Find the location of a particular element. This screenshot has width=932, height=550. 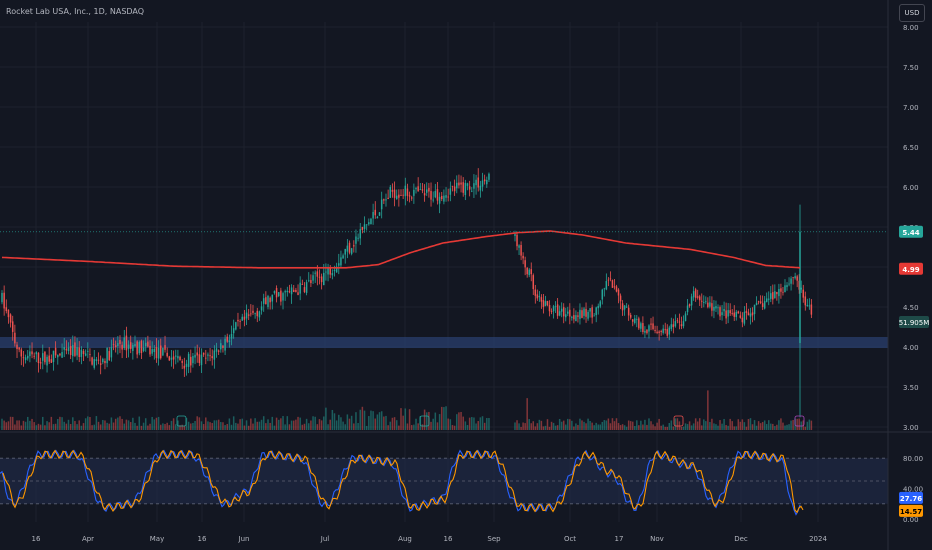

moving-average is located at coordinates (401, 249).